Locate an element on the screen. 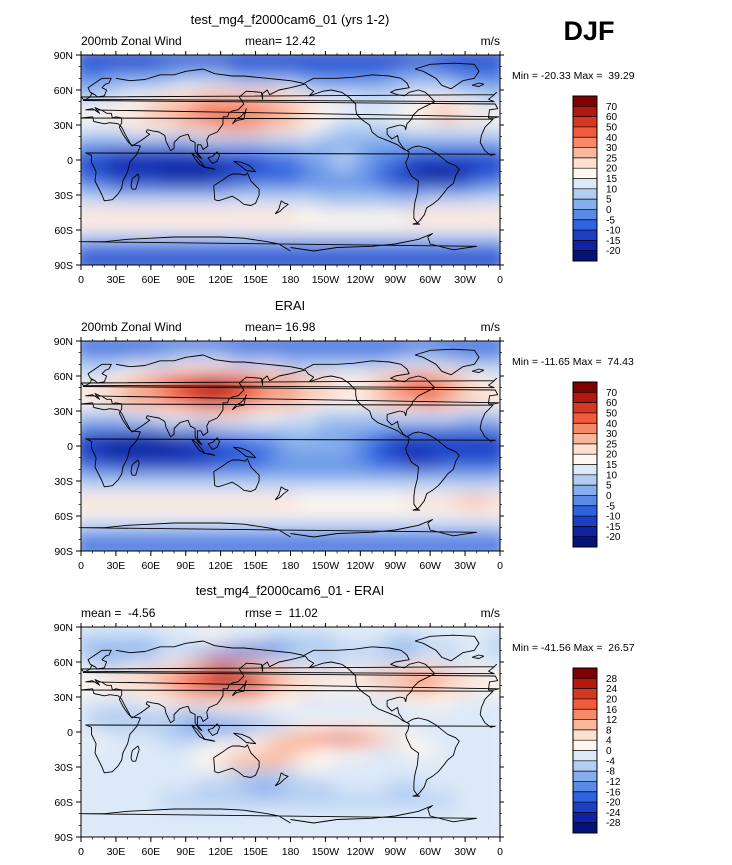 The width and height of the screenshot is (732, 865). x-tick-label: 120E is located at coordinates (220, 852).